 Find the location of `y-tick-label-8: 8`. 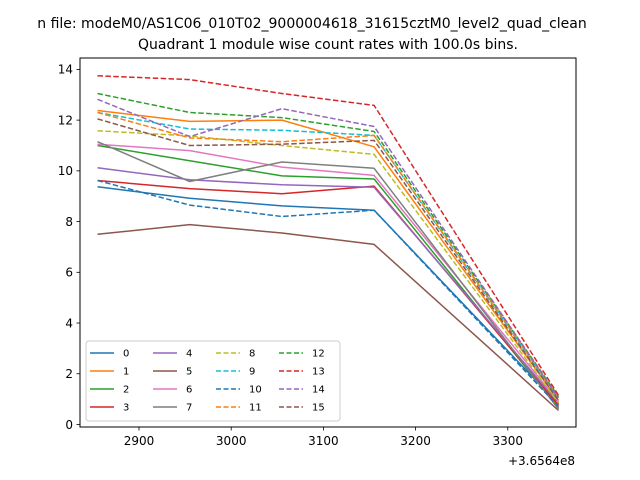

y-tick-label-8: 8 is located at coordinates (69, 222).